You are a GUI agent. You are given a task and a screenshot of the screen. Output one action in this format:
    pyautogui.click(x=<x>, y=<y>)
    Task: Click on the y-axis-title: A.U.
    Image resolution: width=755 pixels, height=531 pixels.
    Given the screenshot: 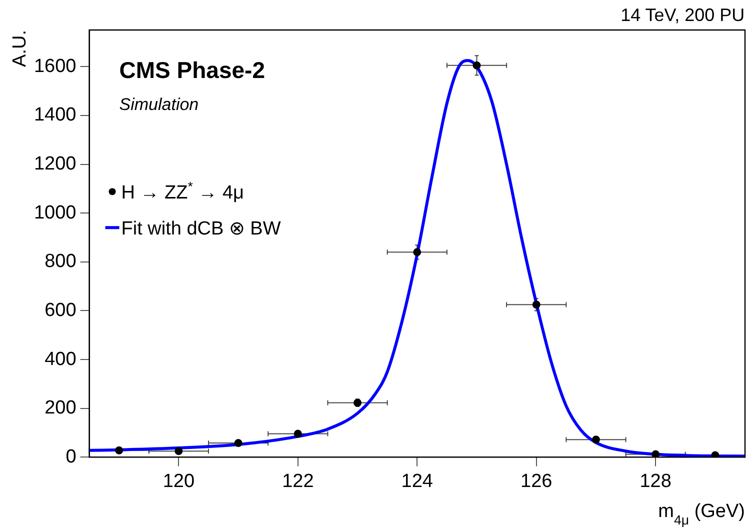 What is the action you would take?
    pyautogui.click(x=19, y=48)
    